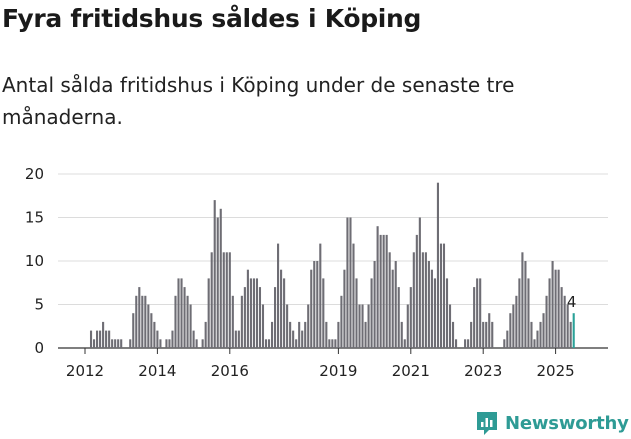 This screenshot has height=439, width=631. I want to click on latest-value-label: 4, so click(572, 302).